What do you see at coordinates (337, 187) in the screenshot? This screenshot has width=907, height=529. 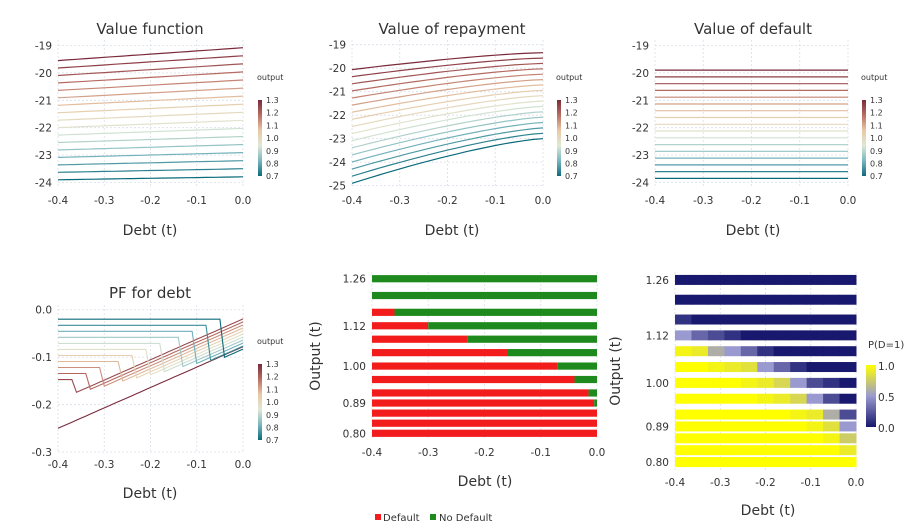 I see `y-tick-label: -25` at bounding box center [337, 187].